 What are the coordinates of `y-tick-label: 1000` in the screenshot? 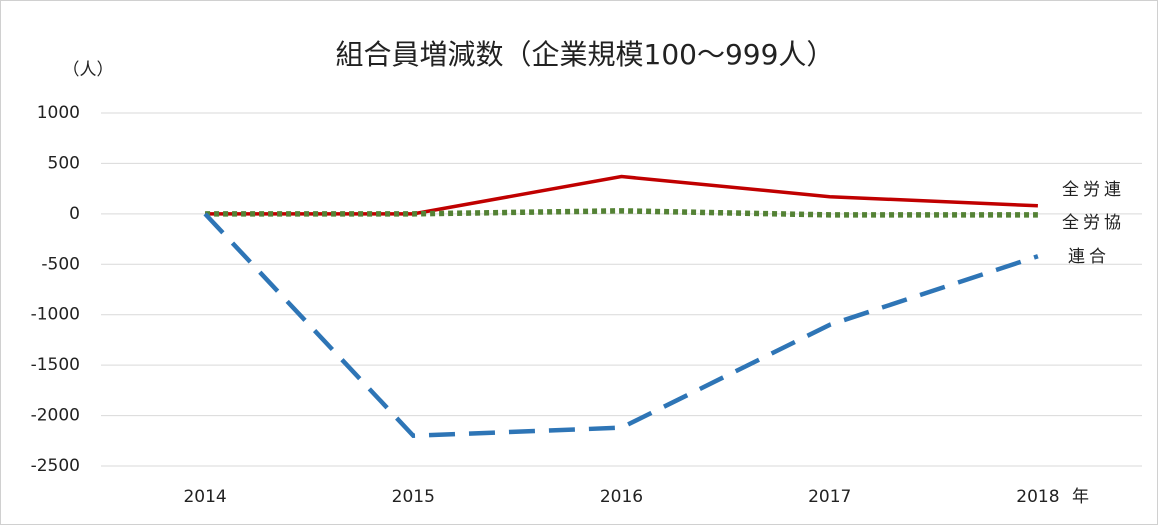 It's located at (58, 113).